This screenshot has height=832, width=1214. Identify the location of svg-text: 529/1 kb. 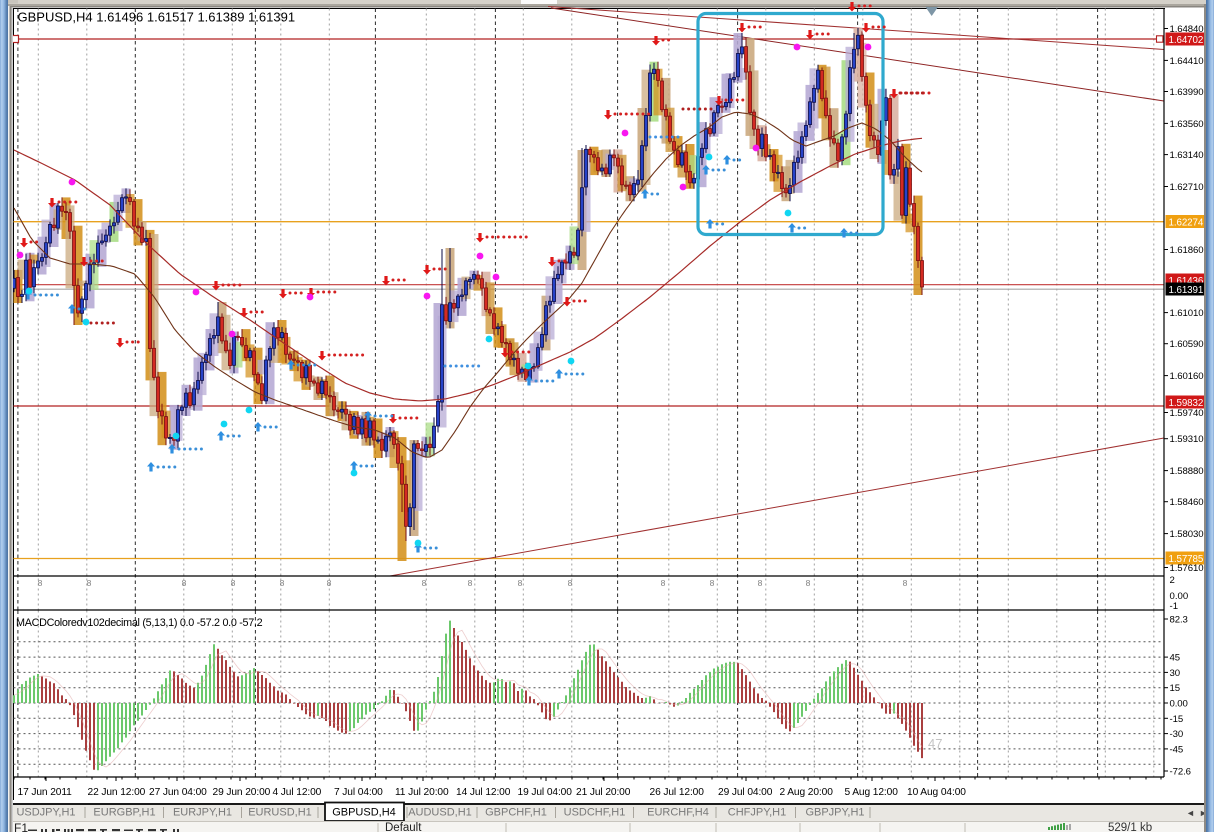
(1130, 827).